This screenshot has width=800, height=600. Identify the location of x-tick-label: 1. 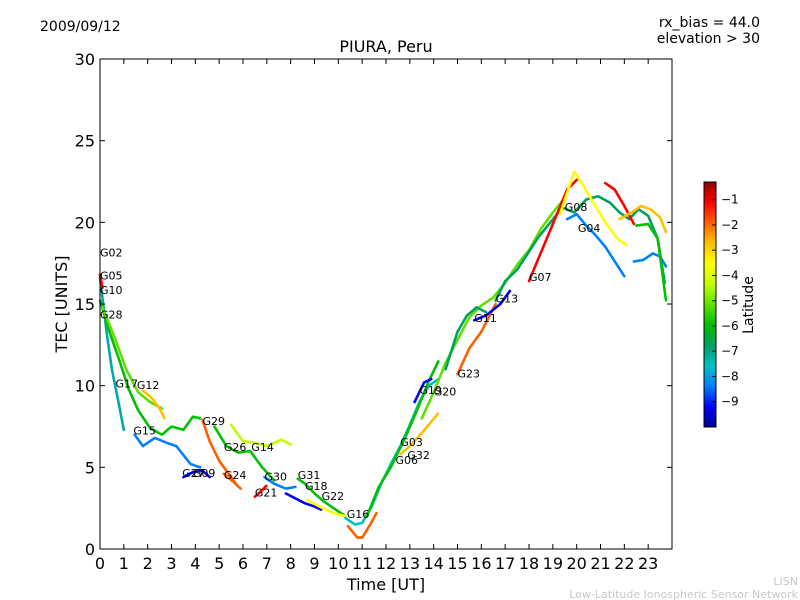
(124, 563).